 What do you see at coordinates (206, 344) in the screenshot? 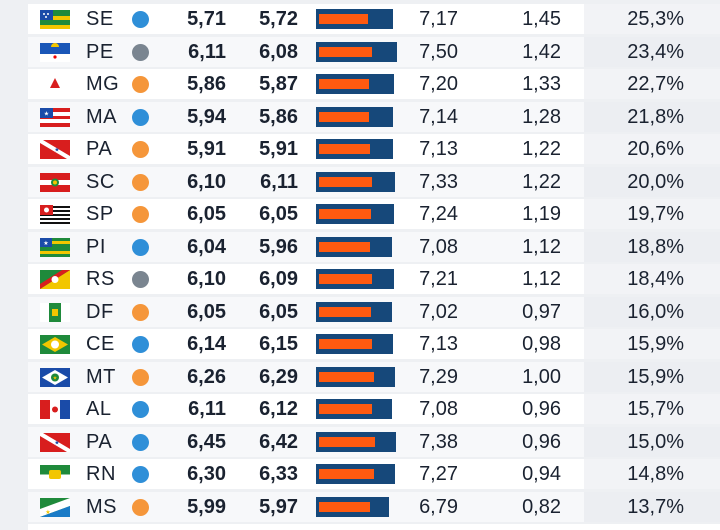
I see `value-v1: 6,14` at bounding box center [206, 344].